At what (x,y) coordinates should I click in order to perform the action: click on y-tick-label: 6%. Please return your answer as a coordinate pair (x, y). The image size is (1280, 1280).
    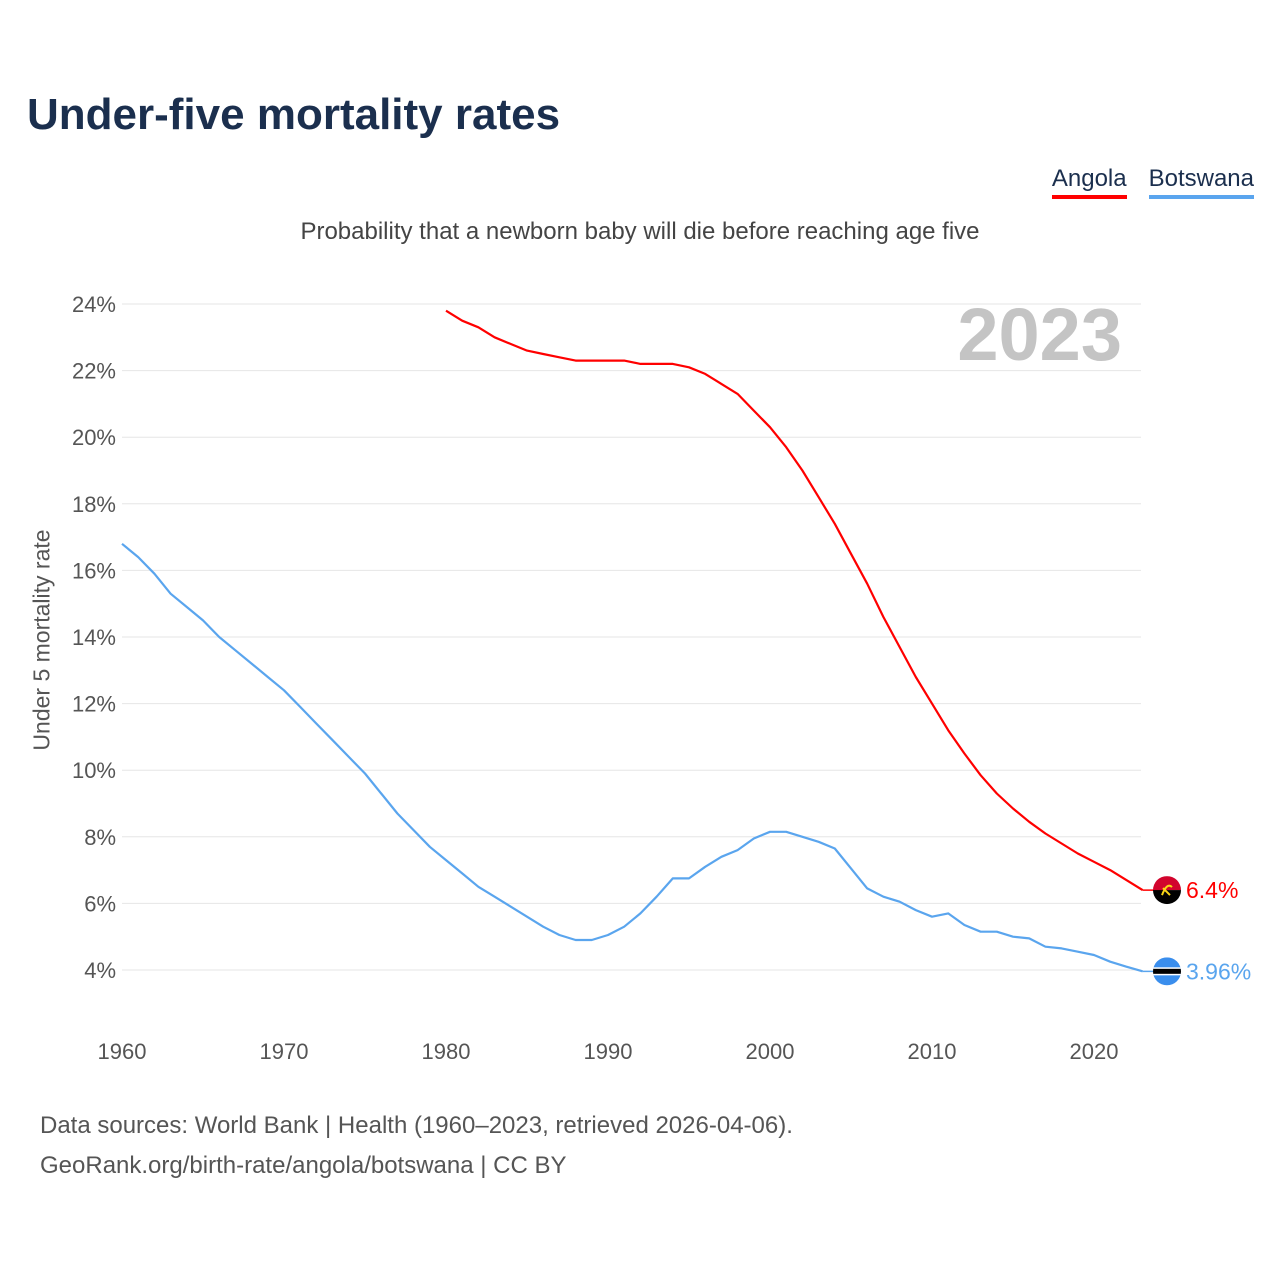
    Looking at the image, I should click on (100, 903).